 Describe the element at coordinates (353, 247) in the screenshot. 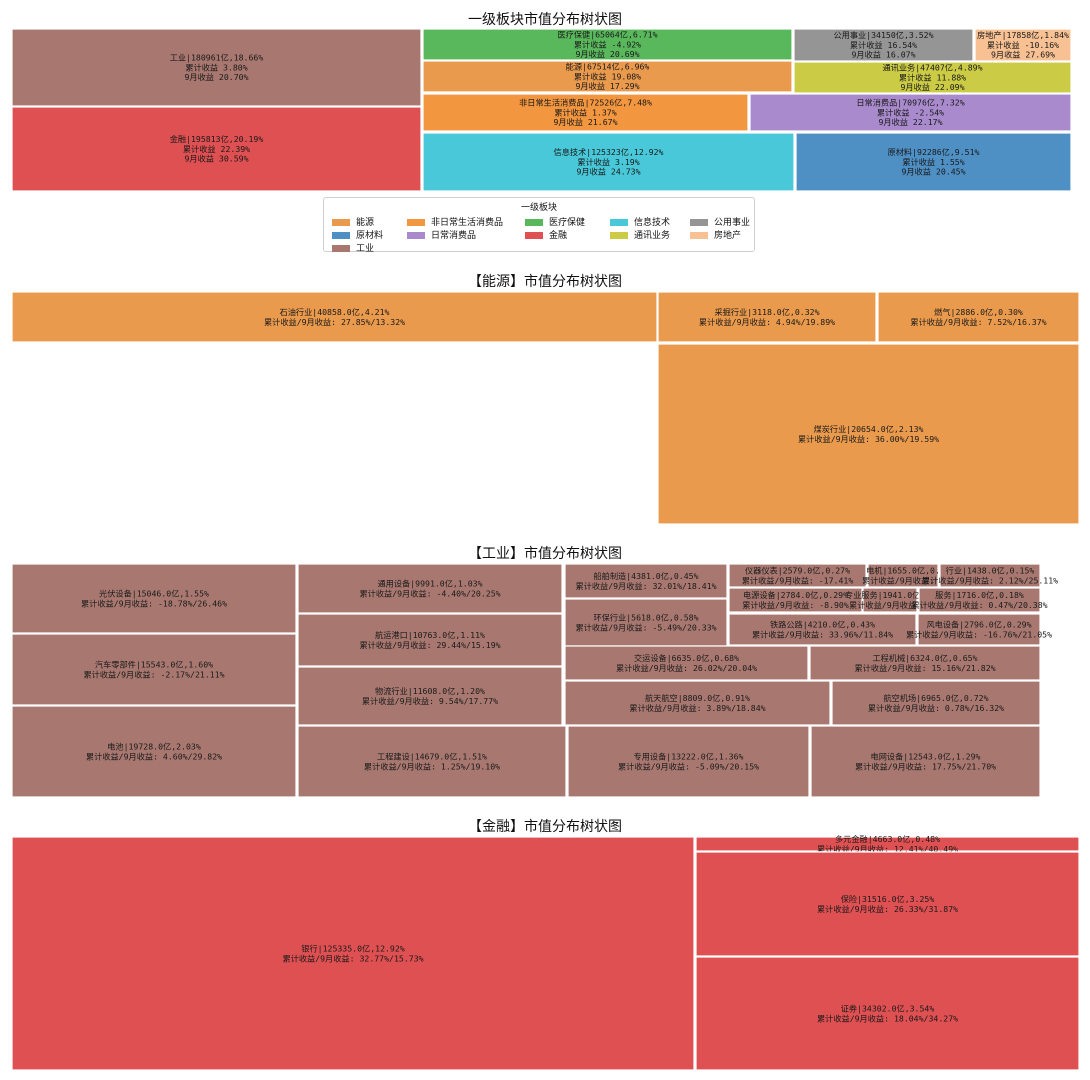

I see `legend-item-工业: 工业` at that location.